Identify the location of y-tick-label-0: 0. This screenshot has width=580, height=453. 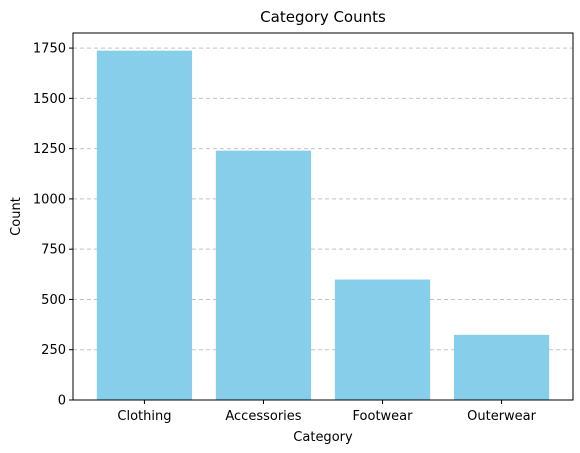
(62, 401).